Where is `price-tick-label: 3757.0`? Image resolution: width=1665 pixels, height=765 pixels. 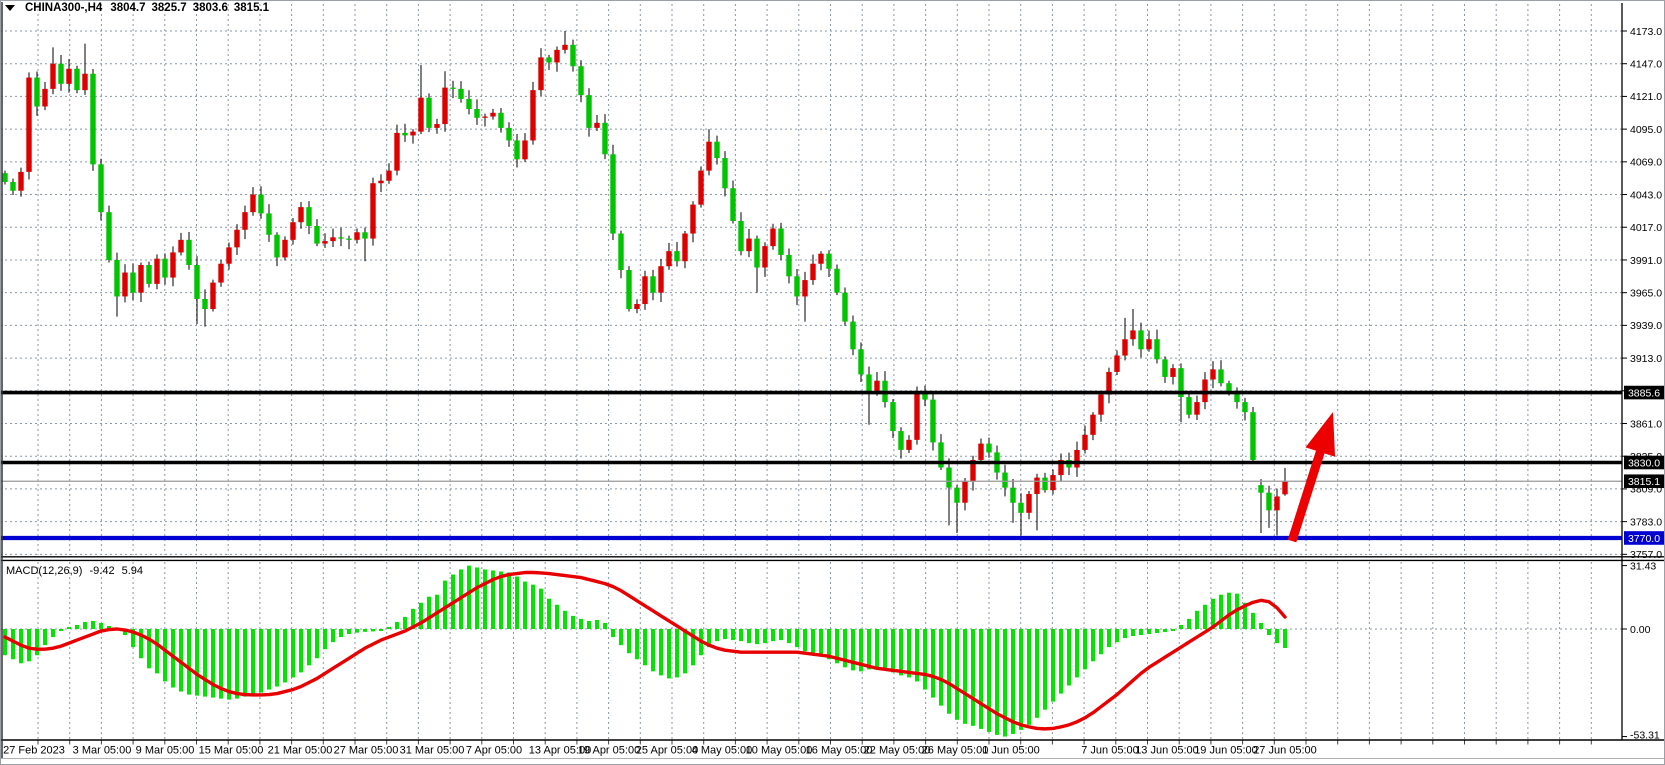
price-tick-label: 3757.0 is located at coordinates (1646, 555).